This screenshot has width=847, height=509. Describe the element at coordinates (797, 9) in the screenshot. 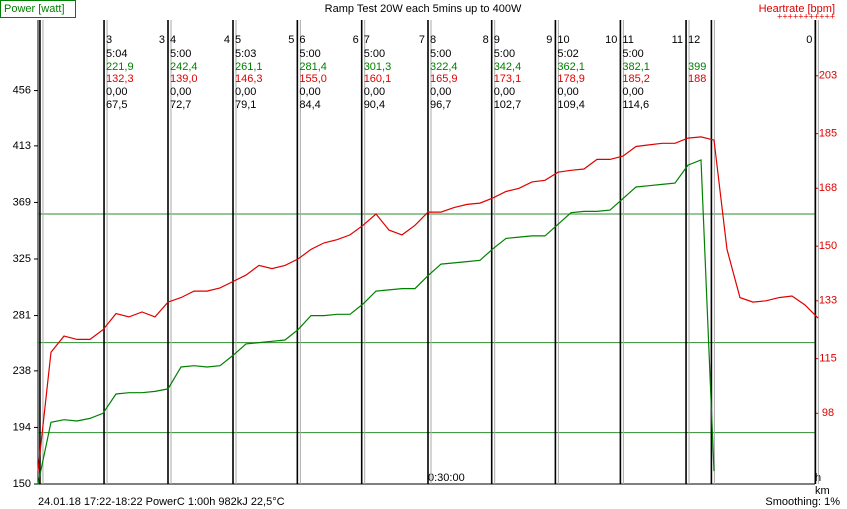

I see `y2-axis-label: Heartrate [bpm]` at that location.